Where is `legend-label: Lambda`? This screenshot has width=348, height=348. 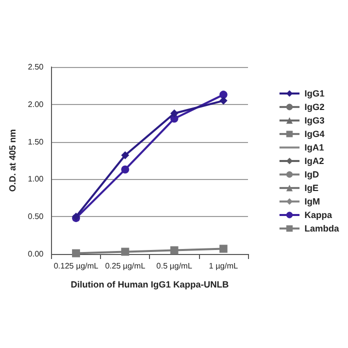
legend-label: Lambda is located at coordinates (322, 229).